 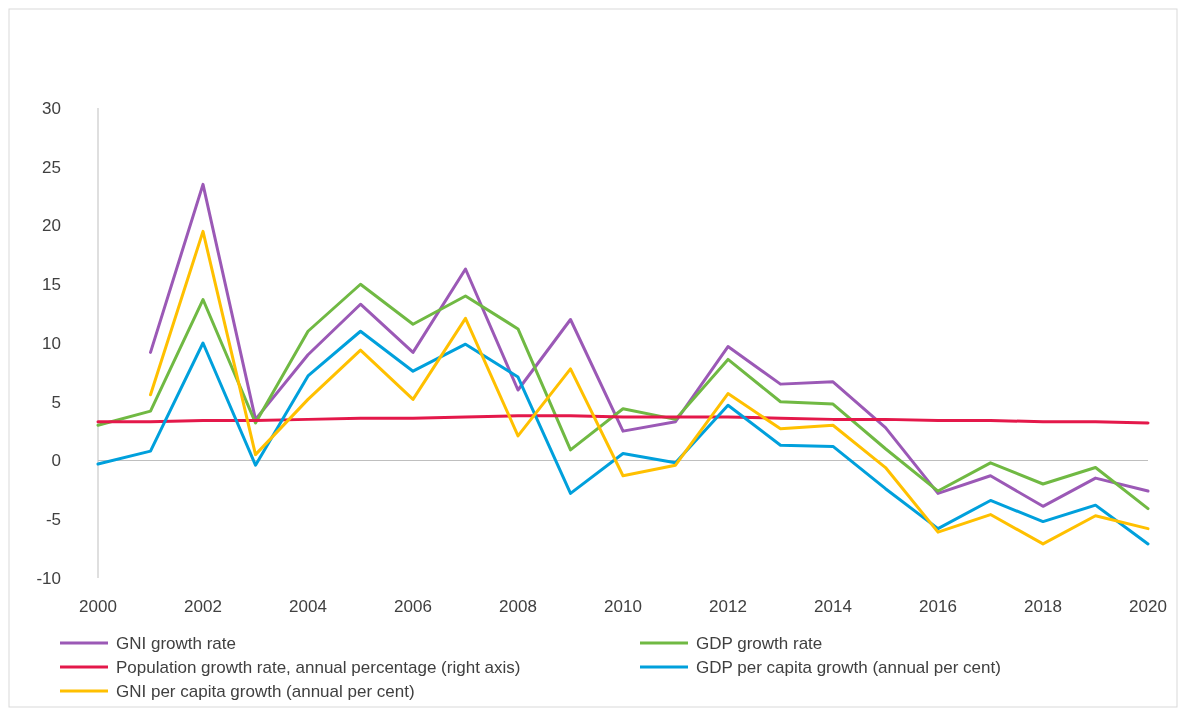 What do you see at coordinates (51, 167) in the screenshot?
I see `y-tick-label: 25` at bounding box center [51, 167].